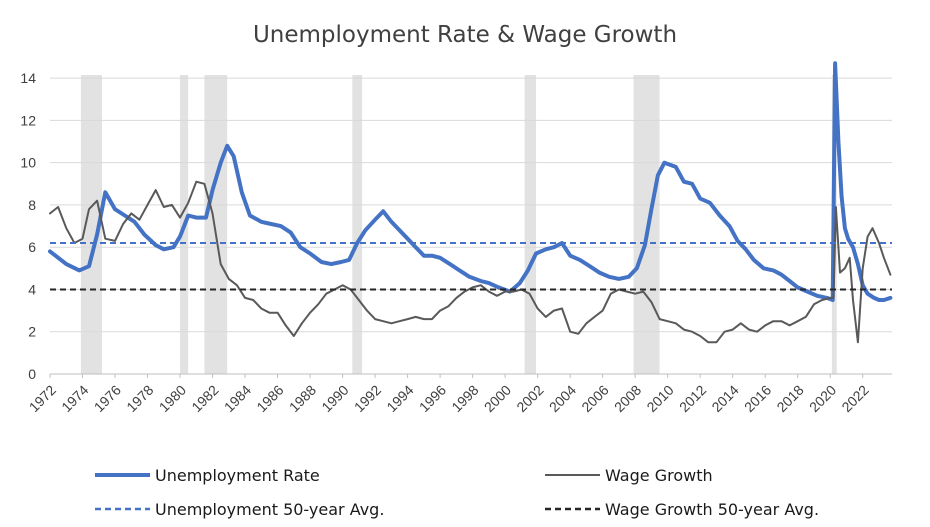  What do you see at coordinates (529, 398) in the screenshot?
I see `x-tick-label: 2002` at bounding box center [529, 398].